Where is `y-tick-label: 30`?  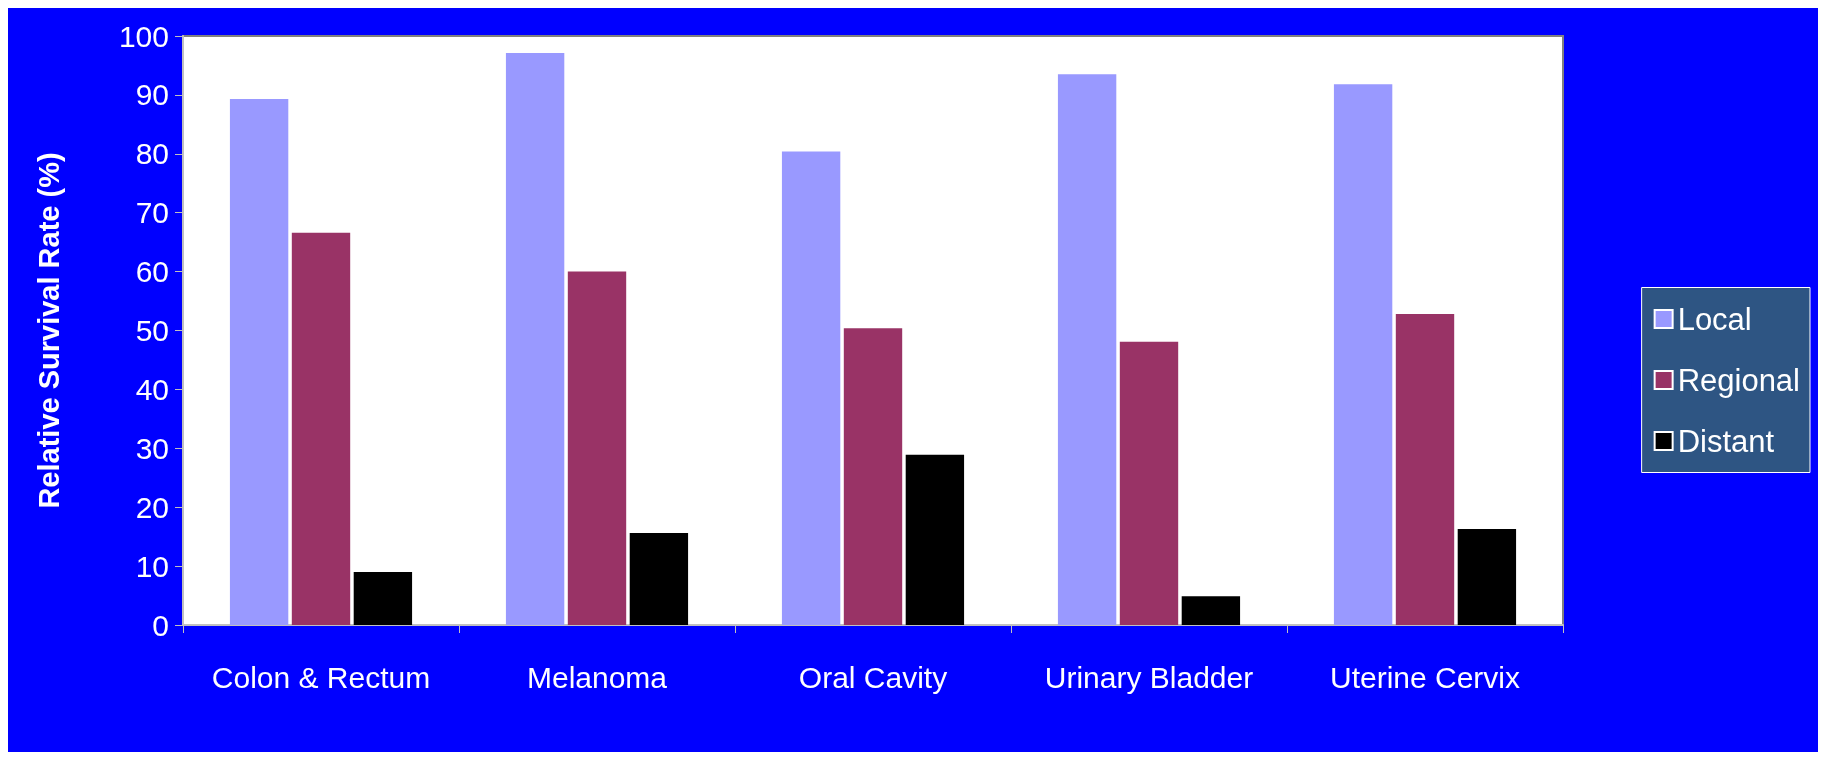 y-tick-label: 30 is located at coordinates (152, 448).